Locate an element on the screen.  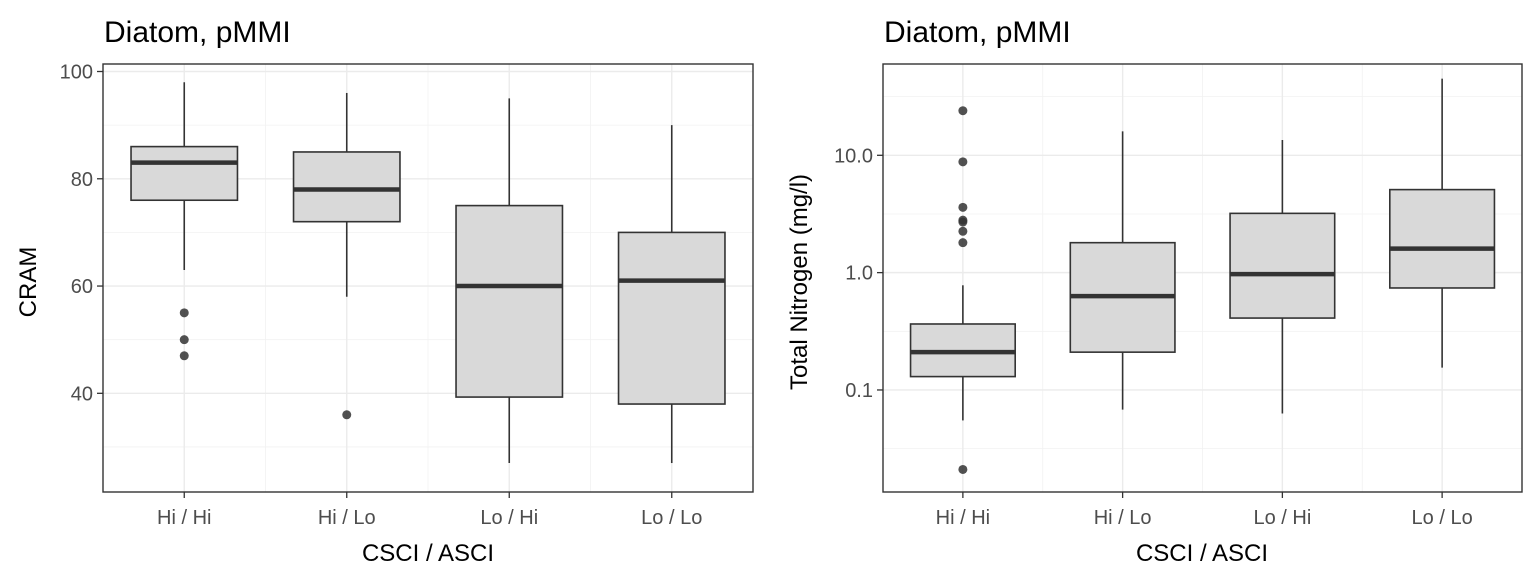
y-tick-label: 40 is located at coordinates (82, 394).